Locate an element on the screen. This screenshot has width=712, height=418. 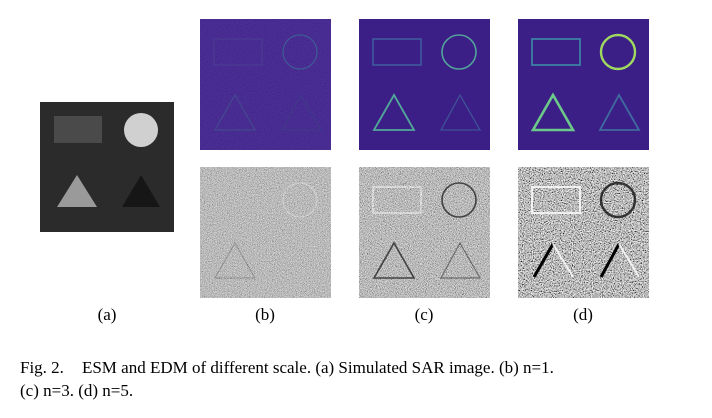
edm-n1 is located at coordinates (265, 232).